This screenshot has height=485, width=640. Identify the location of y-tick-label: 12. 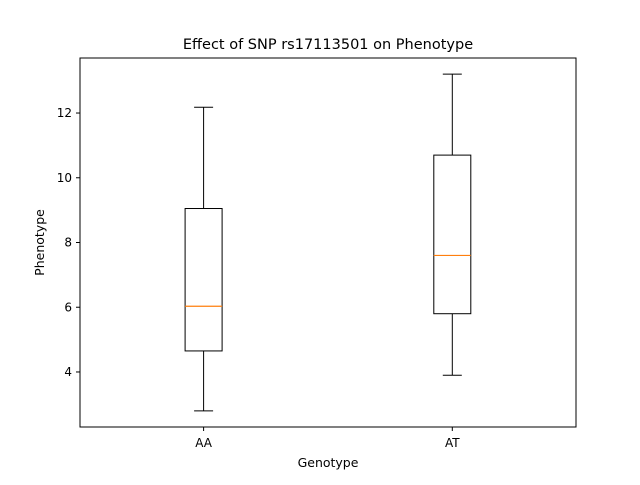
(64, 113).